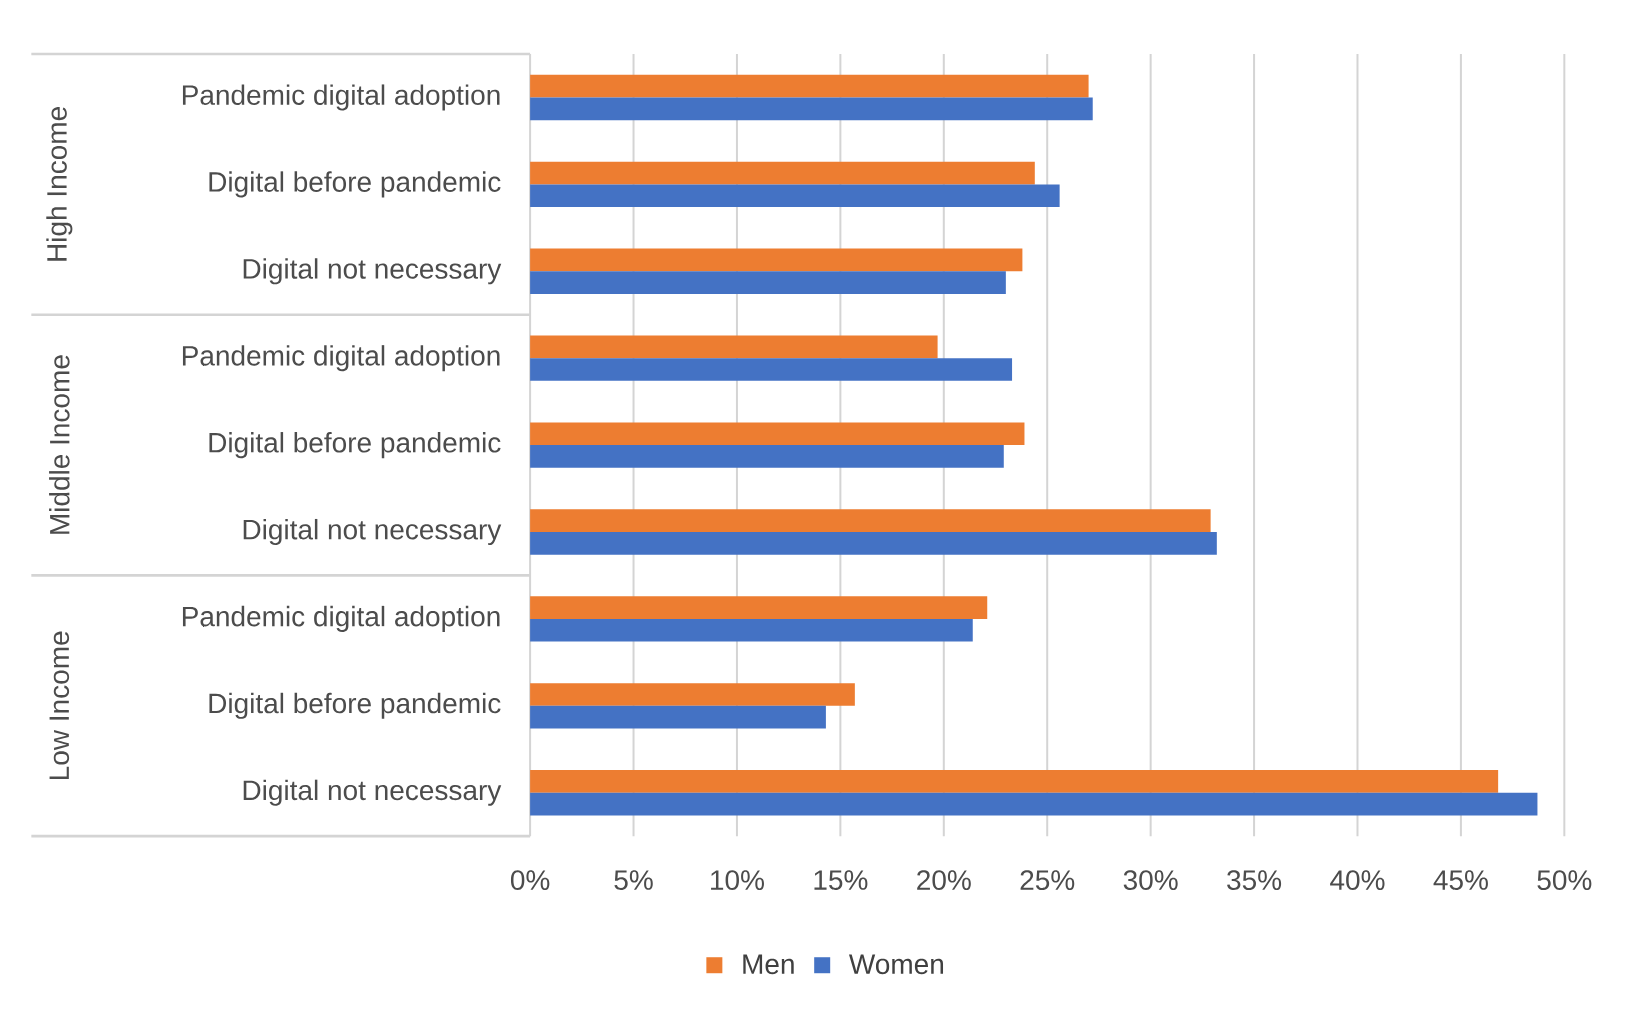 Image resolution: width=1627 pixels, height=1016 pixels. Describe the element at coordinates (1047, 880) in the screenshot. I see `x-tick-label: 25%` at that location.